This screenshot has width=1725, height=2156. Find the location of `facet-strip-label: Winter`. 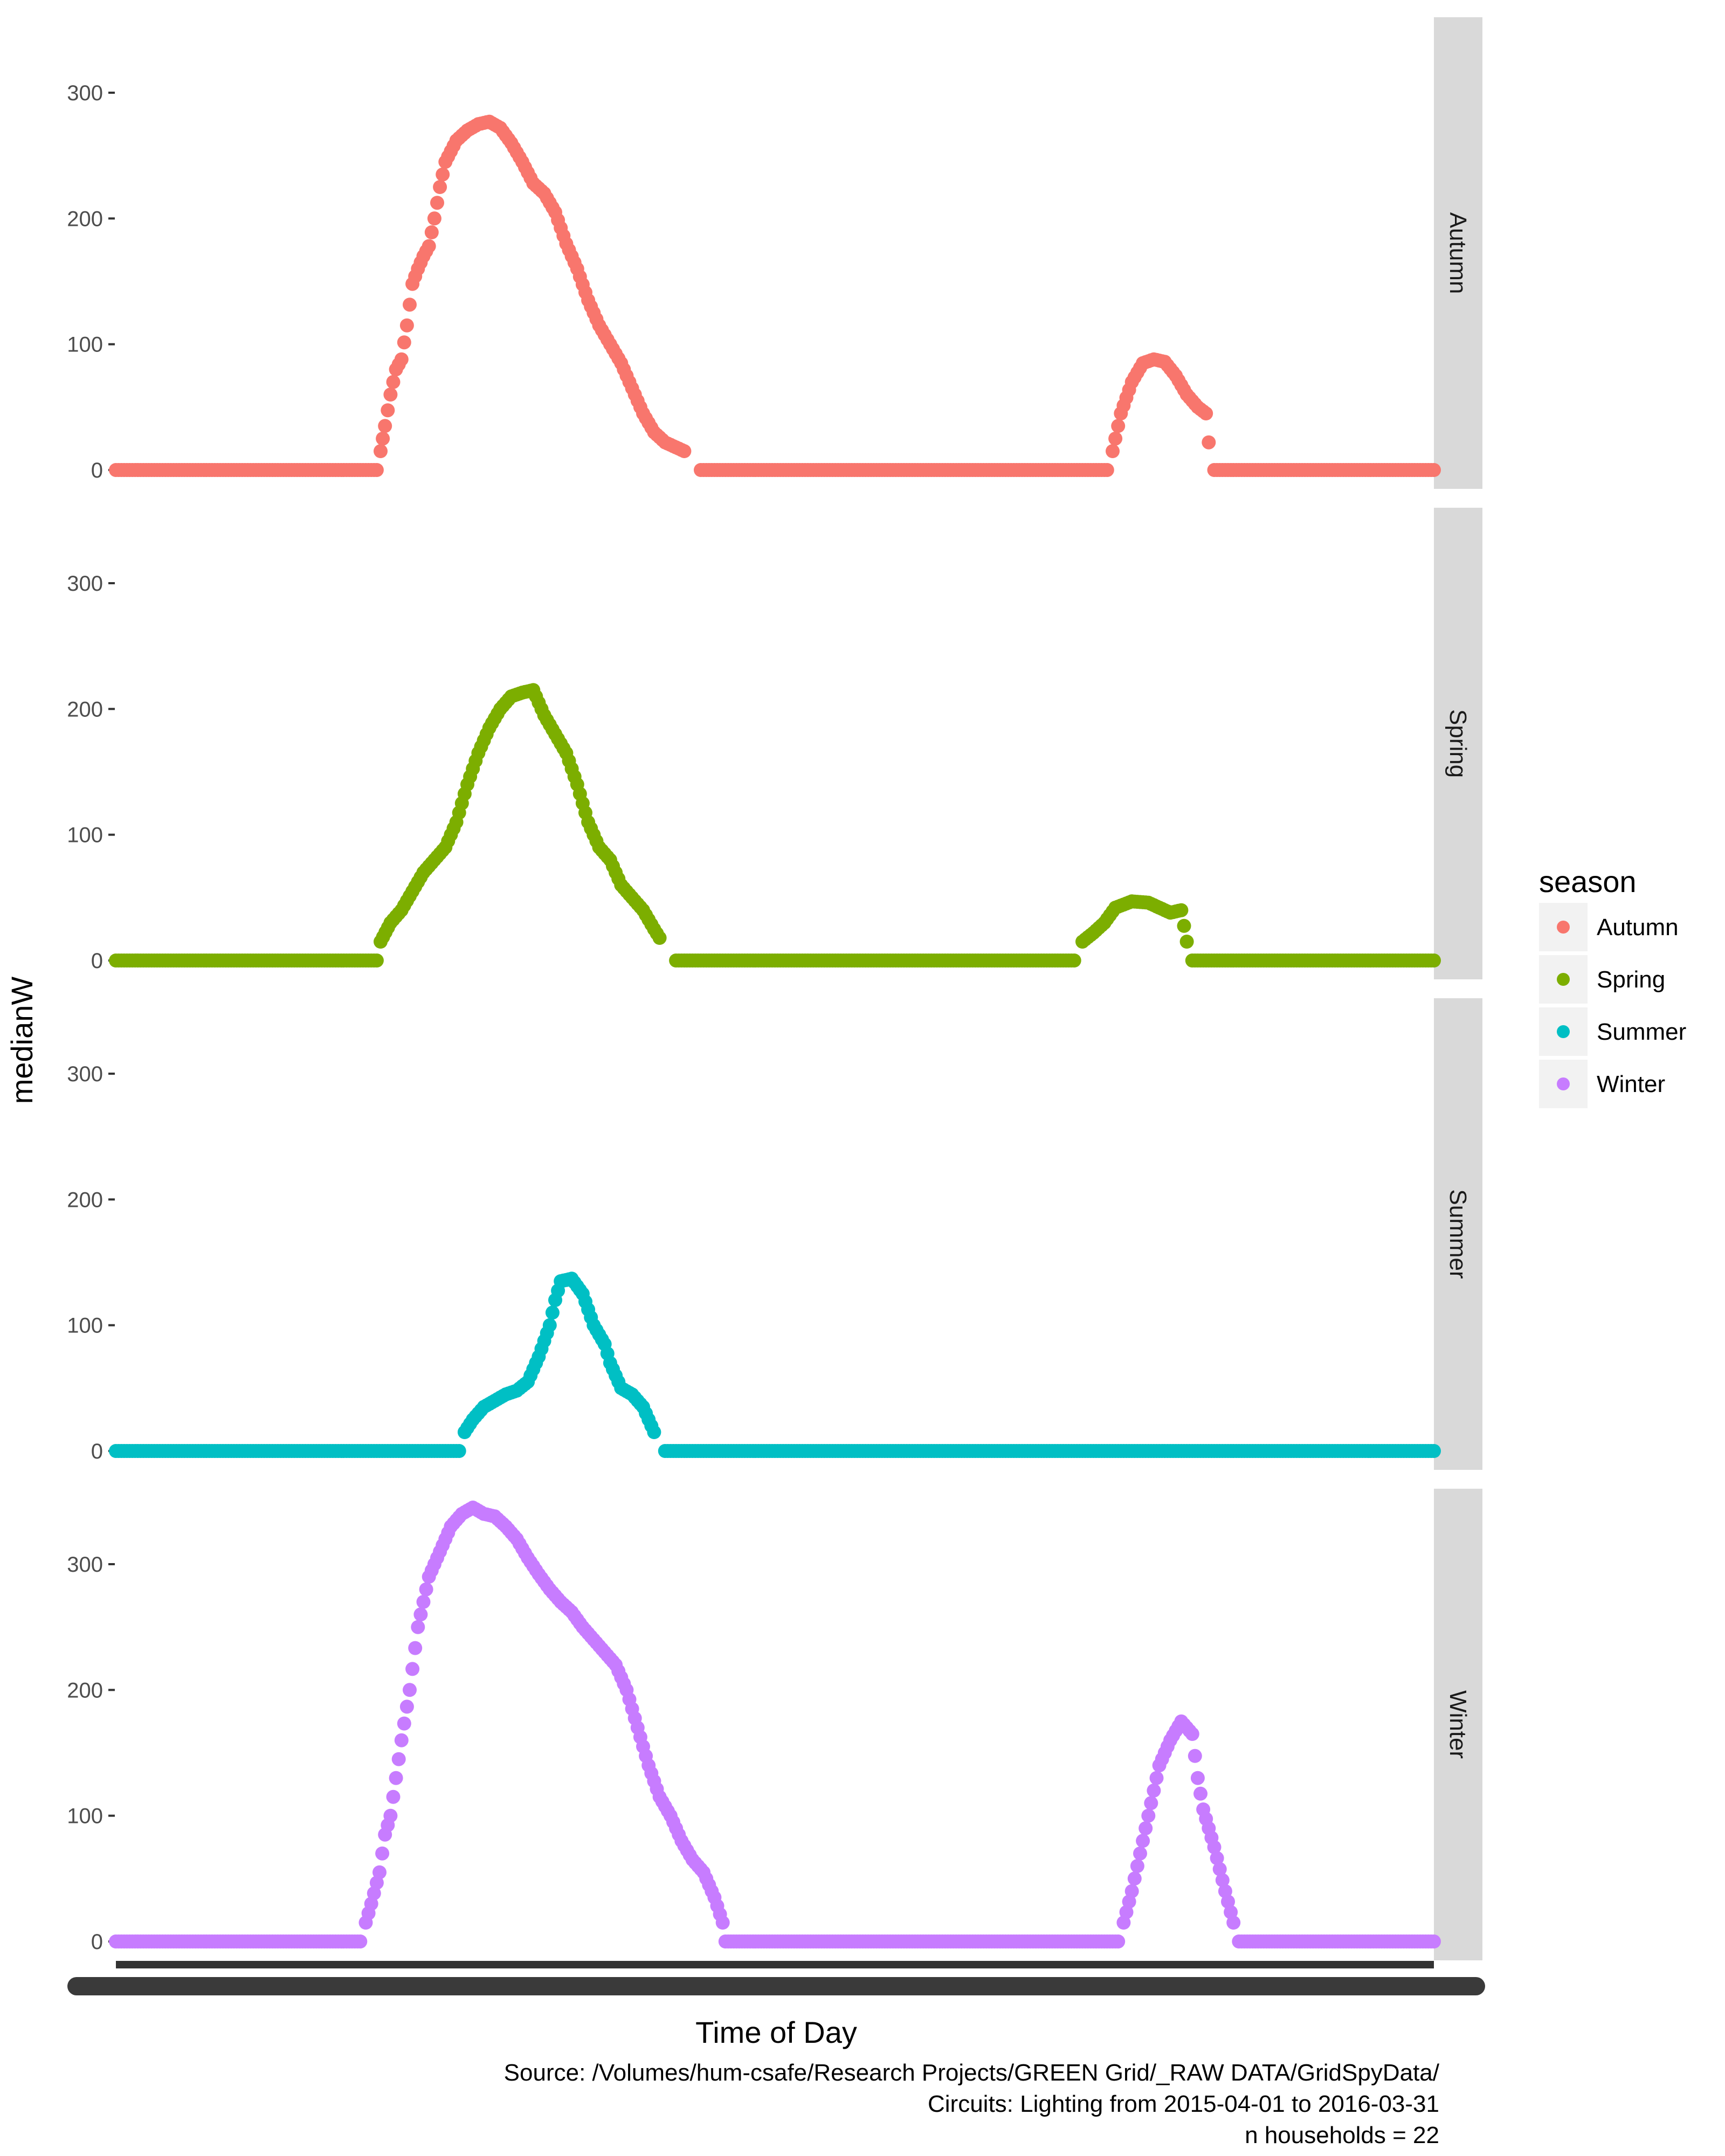

facet-strip-label: Winter is located at coordinates (1458, 1724).